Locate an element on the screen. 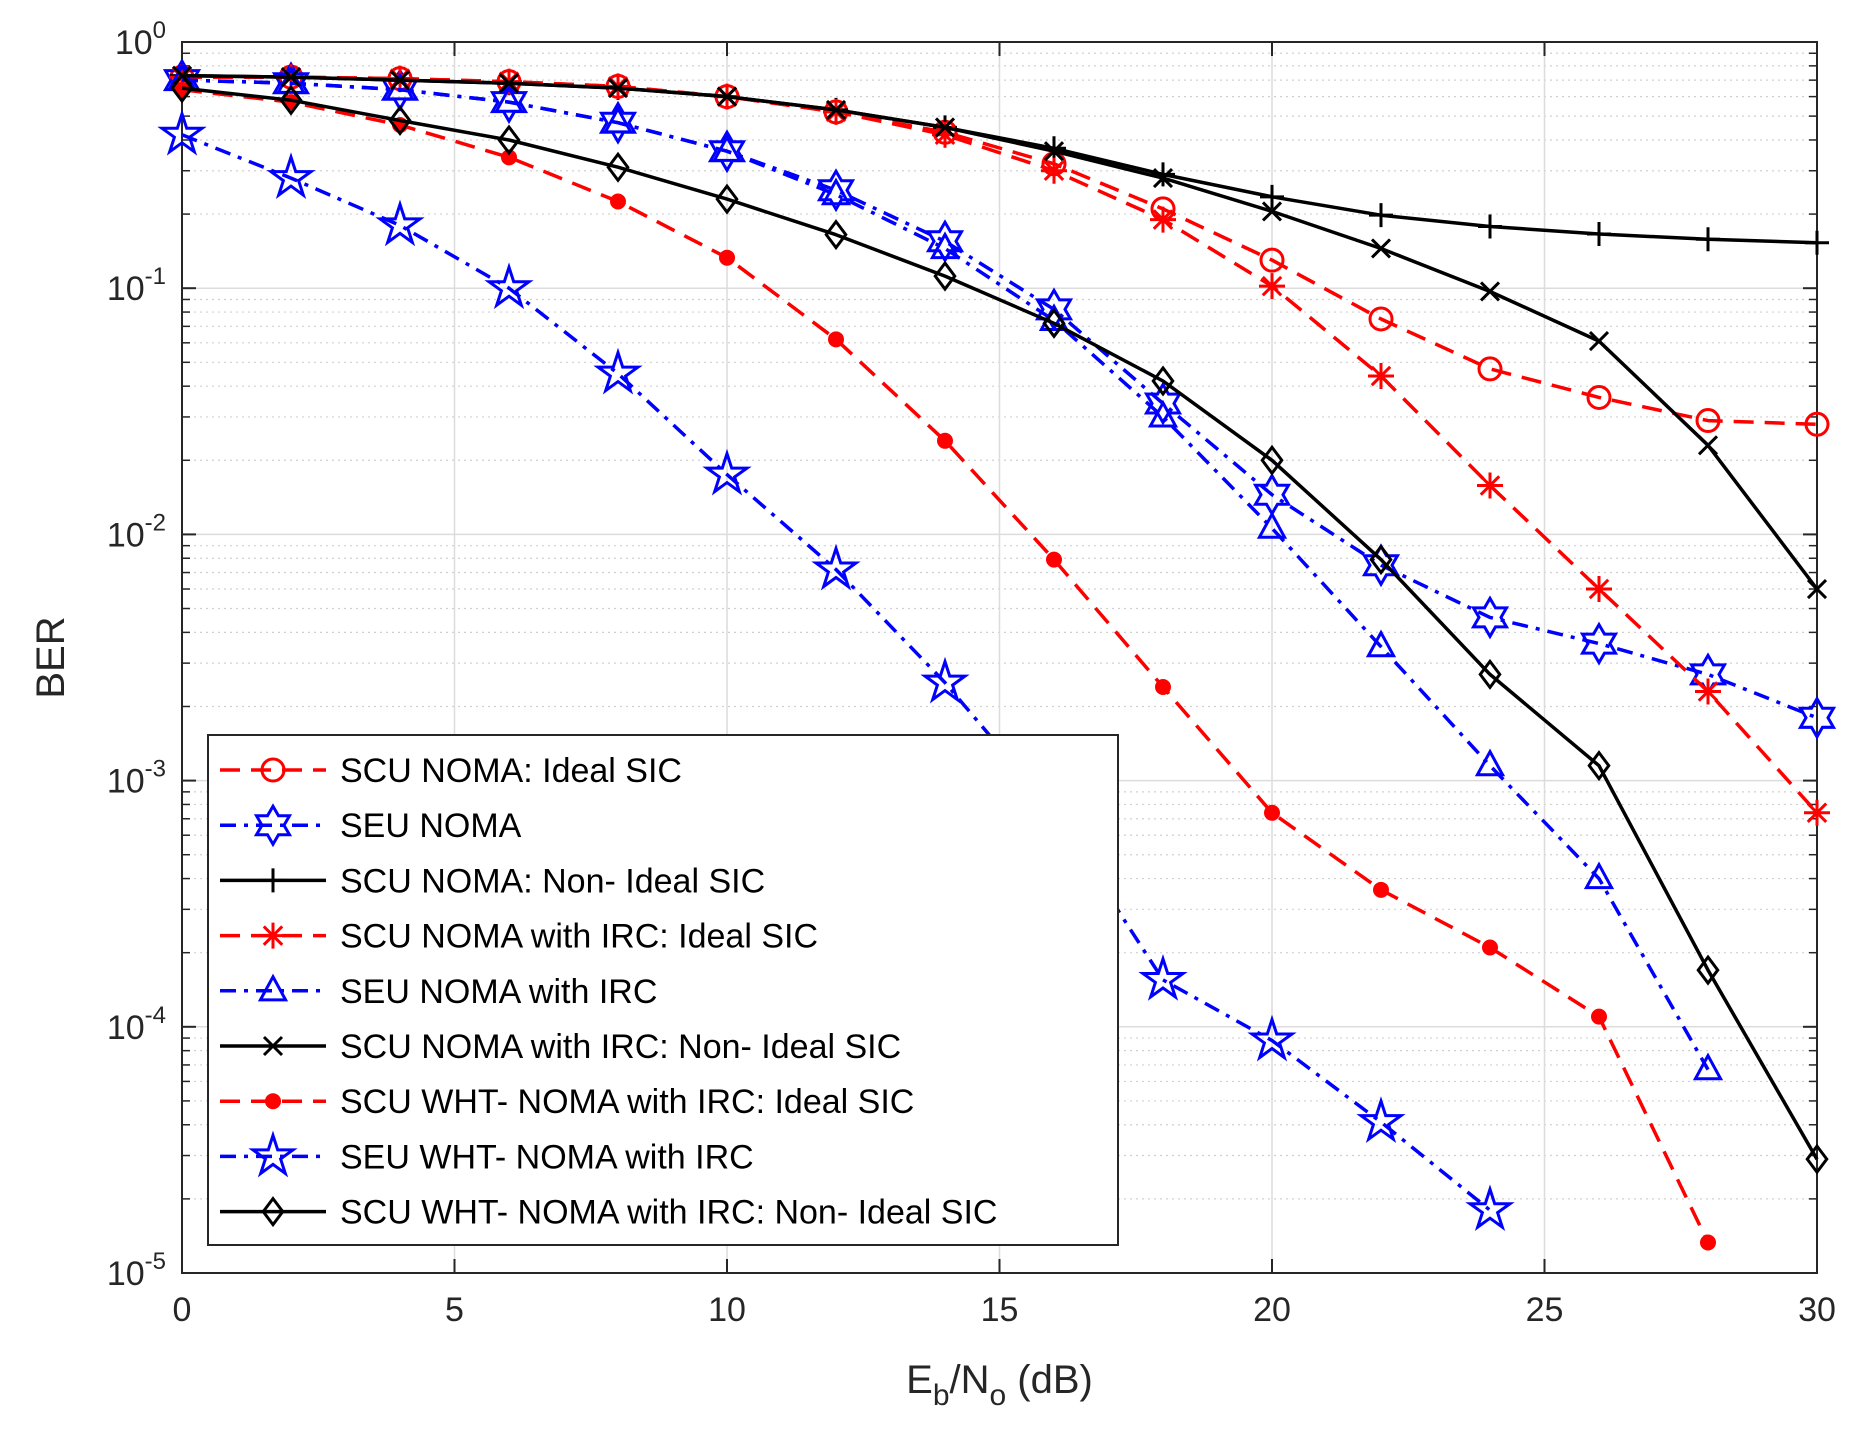 The image size is (1850, 1443). x-tick-label: 20 is located at coordinates (1272, 1310).